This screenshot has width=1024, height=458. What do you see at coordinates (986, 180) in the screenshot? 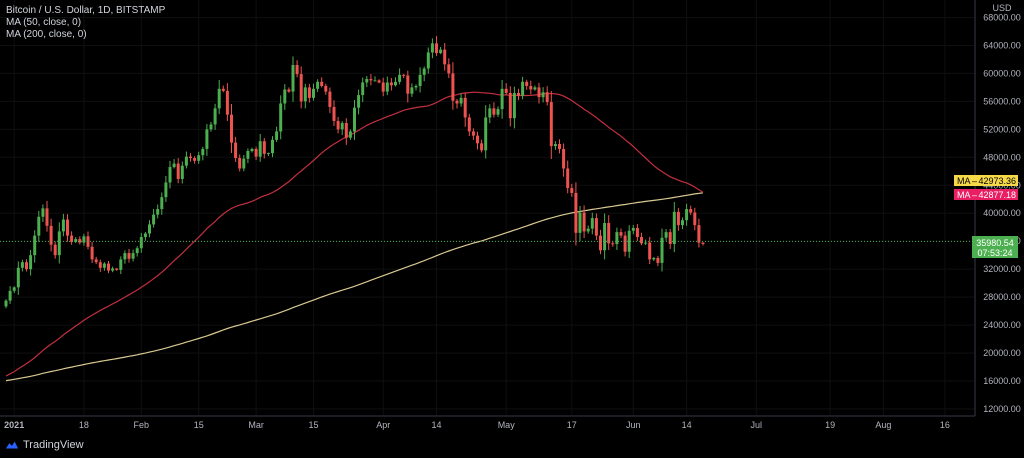
I see `ma200-tag: MA – 42973.36` at bounding box center [986, 180].